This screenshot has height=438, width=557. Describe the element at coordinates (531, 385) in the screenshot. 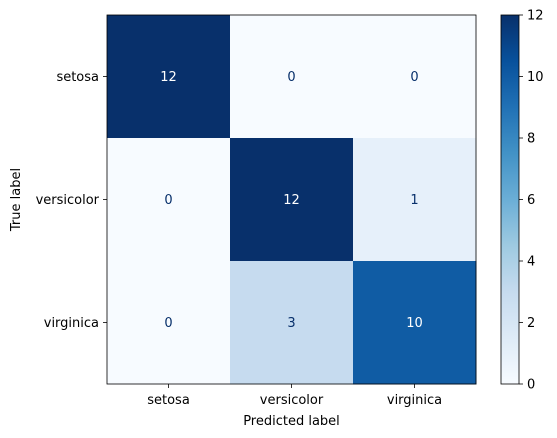

I see `colorbar-tick-label: 0` at that location.